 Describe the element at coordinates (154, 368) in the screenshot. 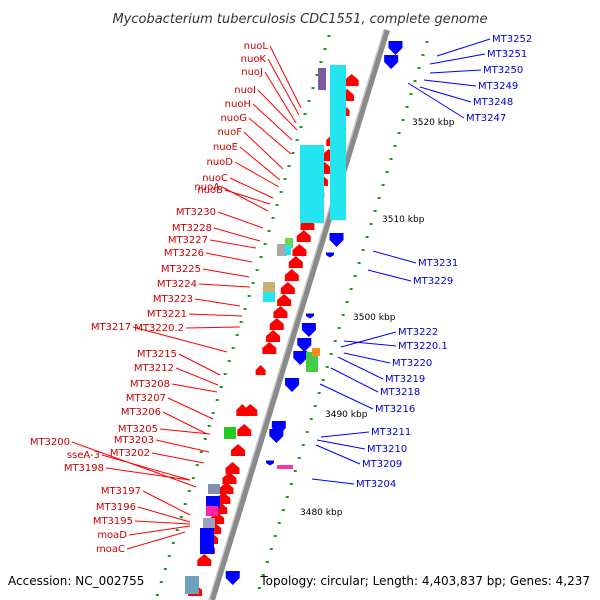

I see `gene-label-mt3212: MT3212` at that location.